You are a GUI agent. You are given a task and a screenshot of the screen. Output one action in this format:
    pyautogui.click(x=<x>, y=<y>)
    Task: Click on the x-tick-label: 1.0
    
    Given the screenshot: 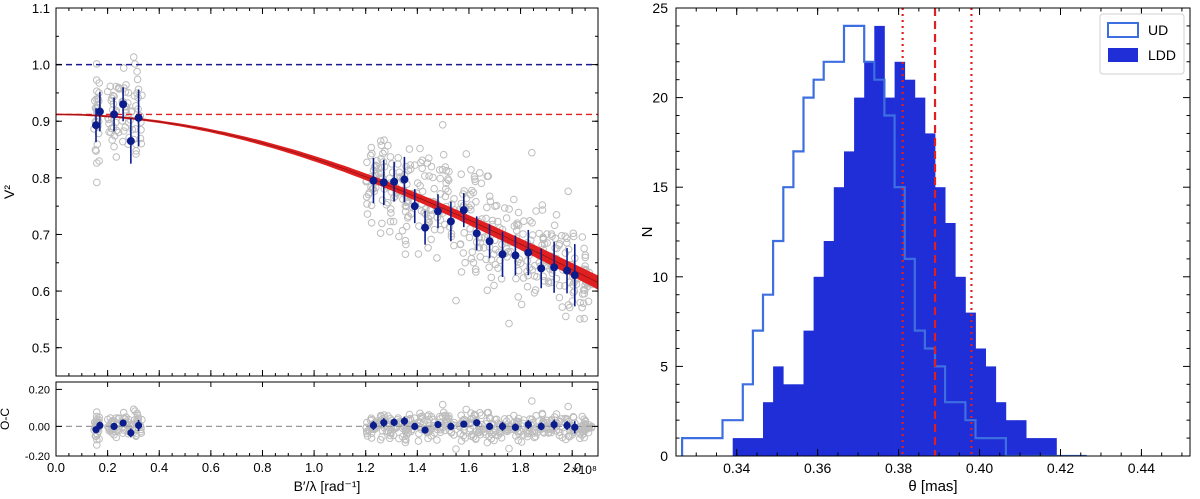 What is the action you would take?
    pyautogui.click(x=314, y=467)
    